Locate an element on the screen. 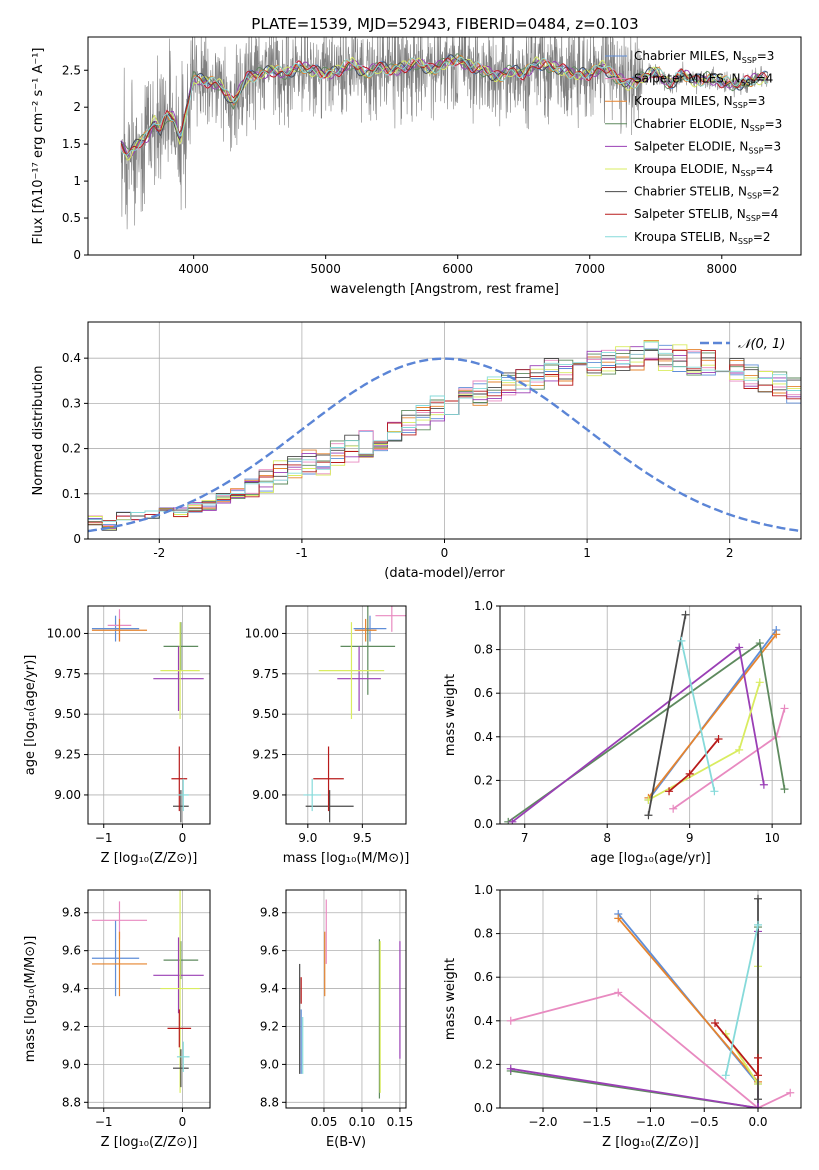 The image size is (819, 1170). age_vs_mass-ytick-label: 9.75 is located at coordinates (265, 674).